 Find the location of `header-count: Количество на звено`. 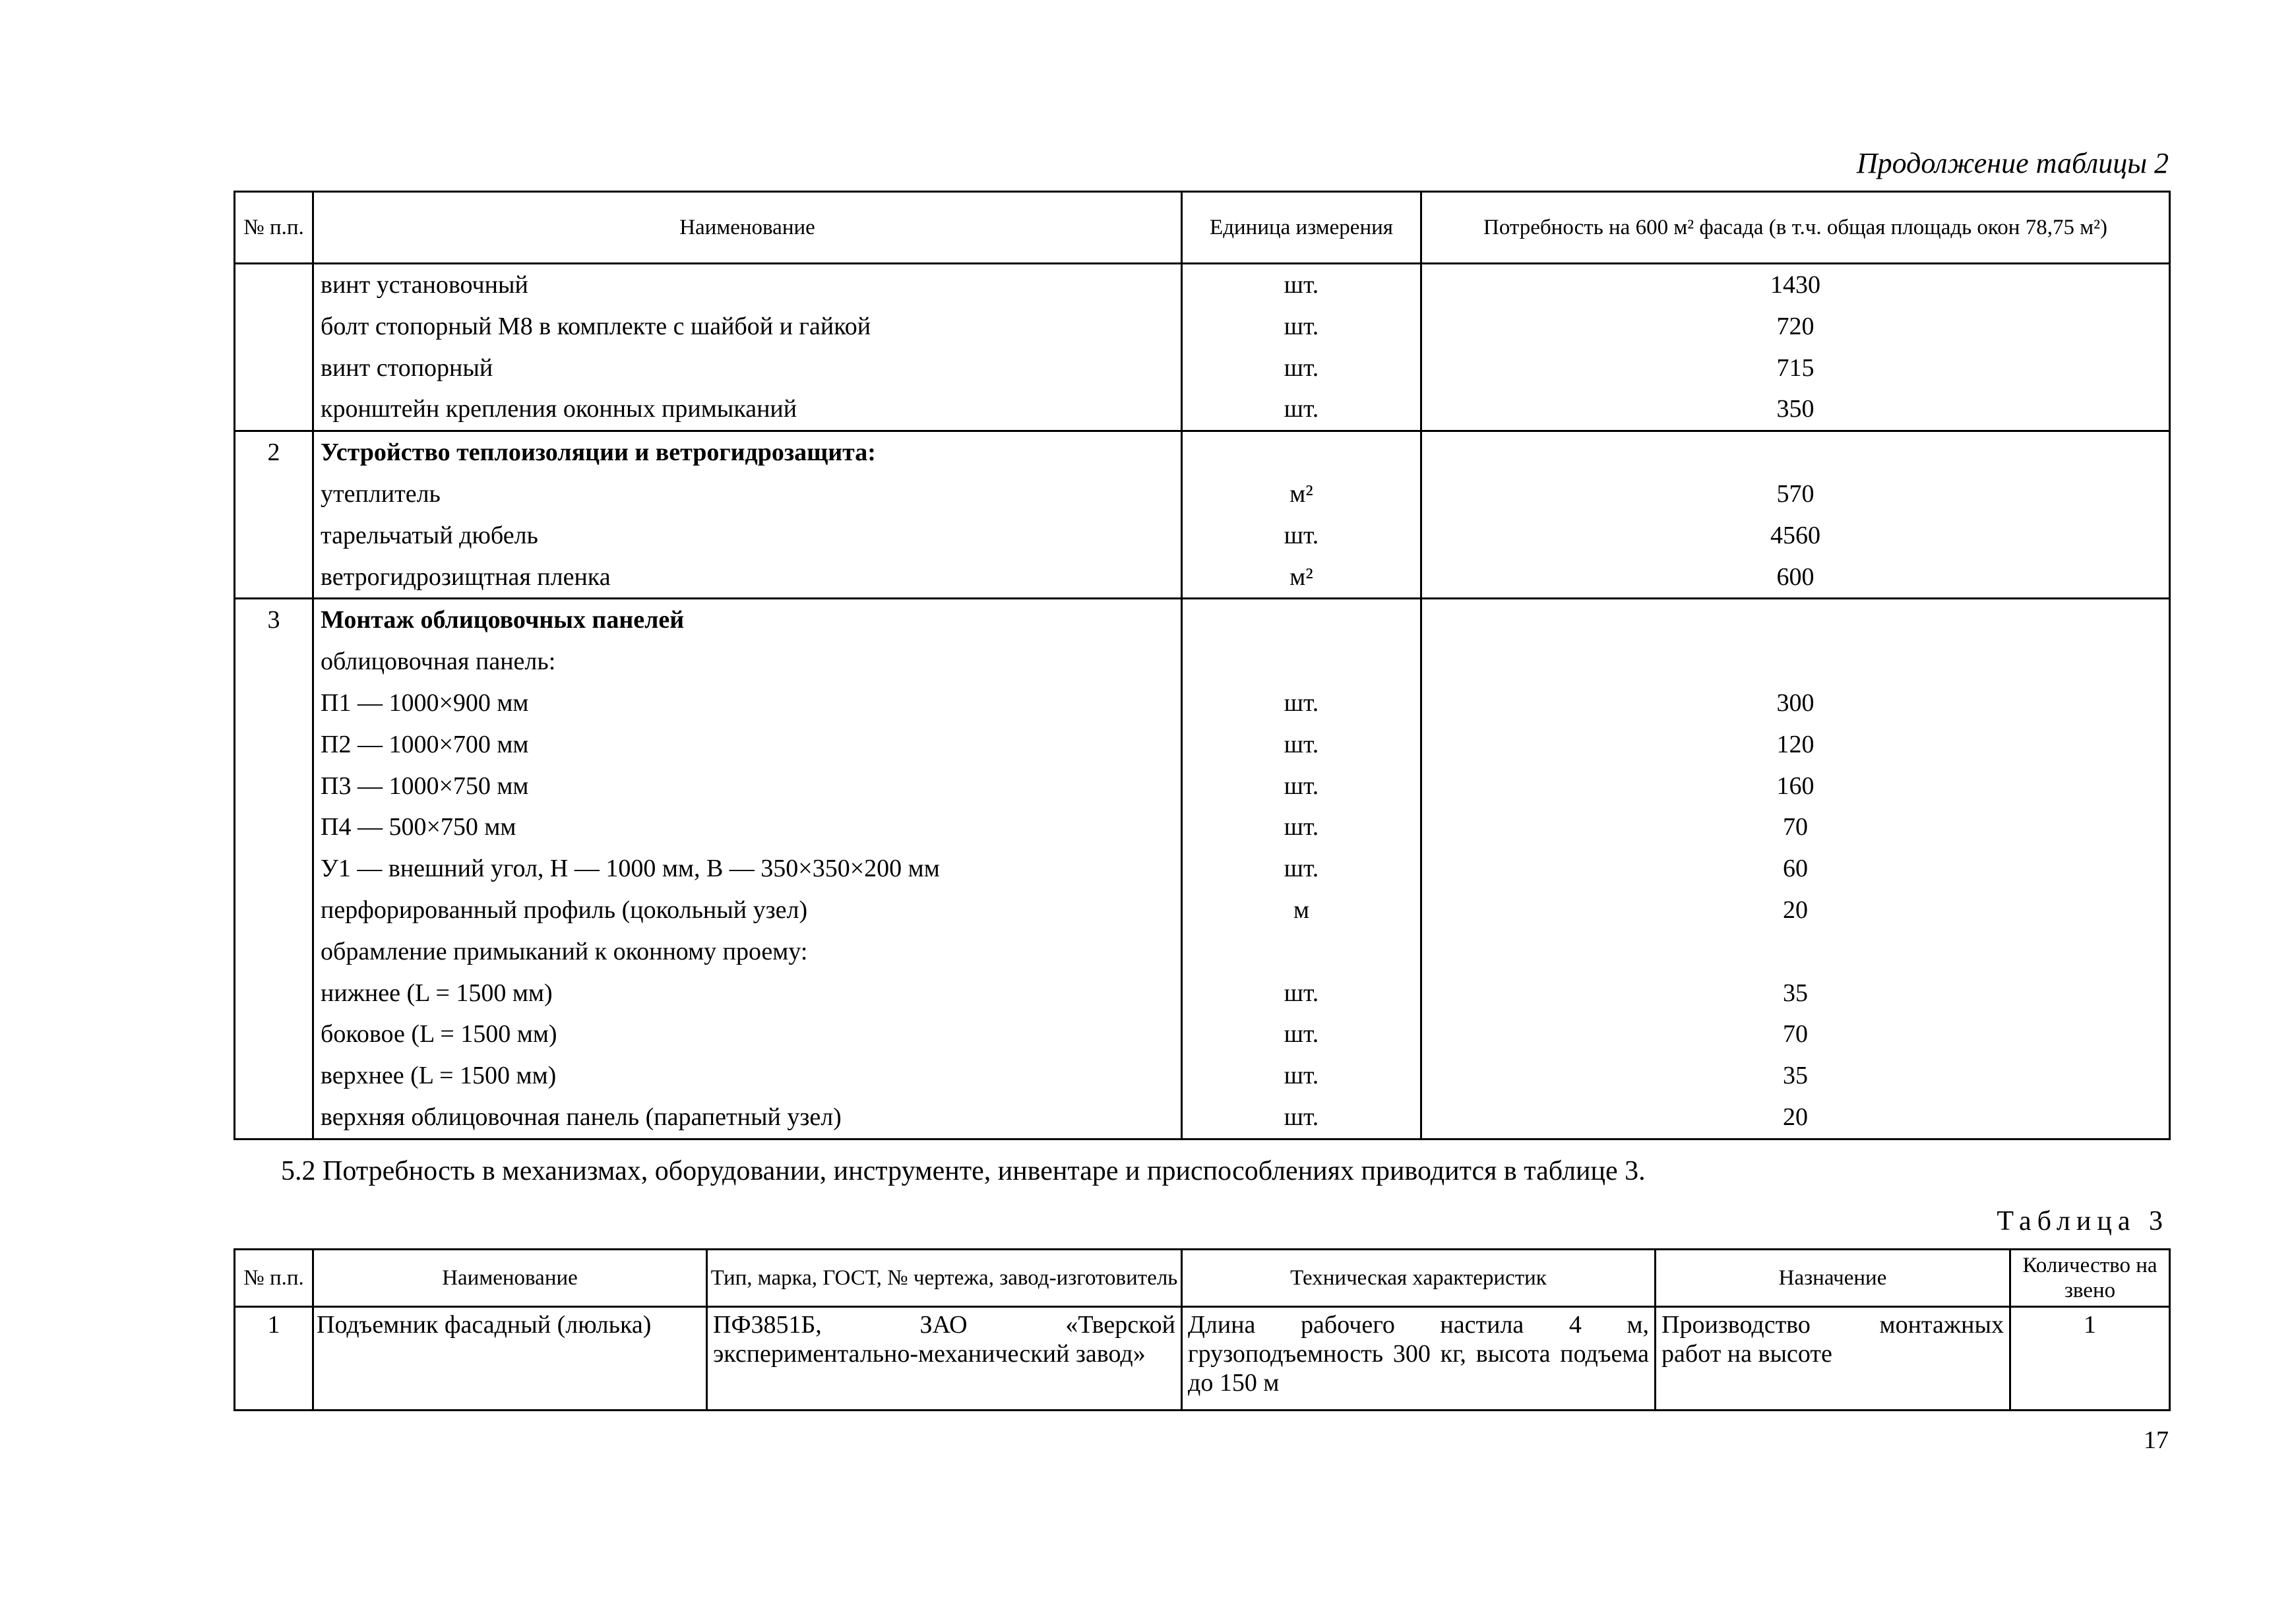

header-count: Количество на звено is located at coordinates (2090, 1278).